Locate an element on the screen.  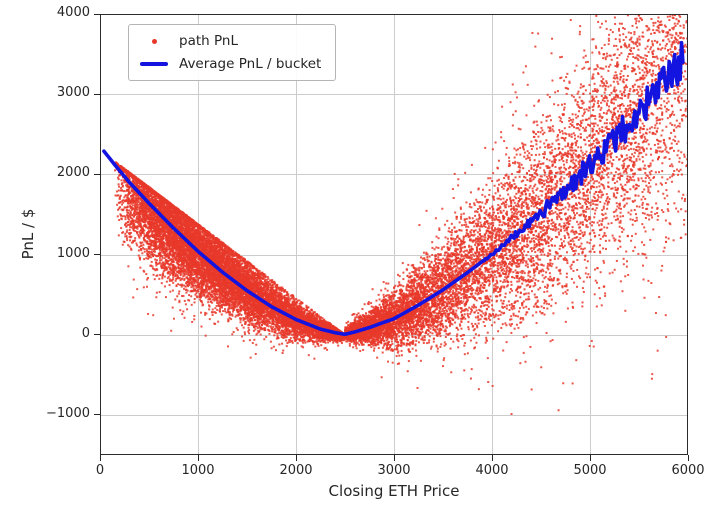
x-tick-label: 2000 is located at coordinates (296, 470).